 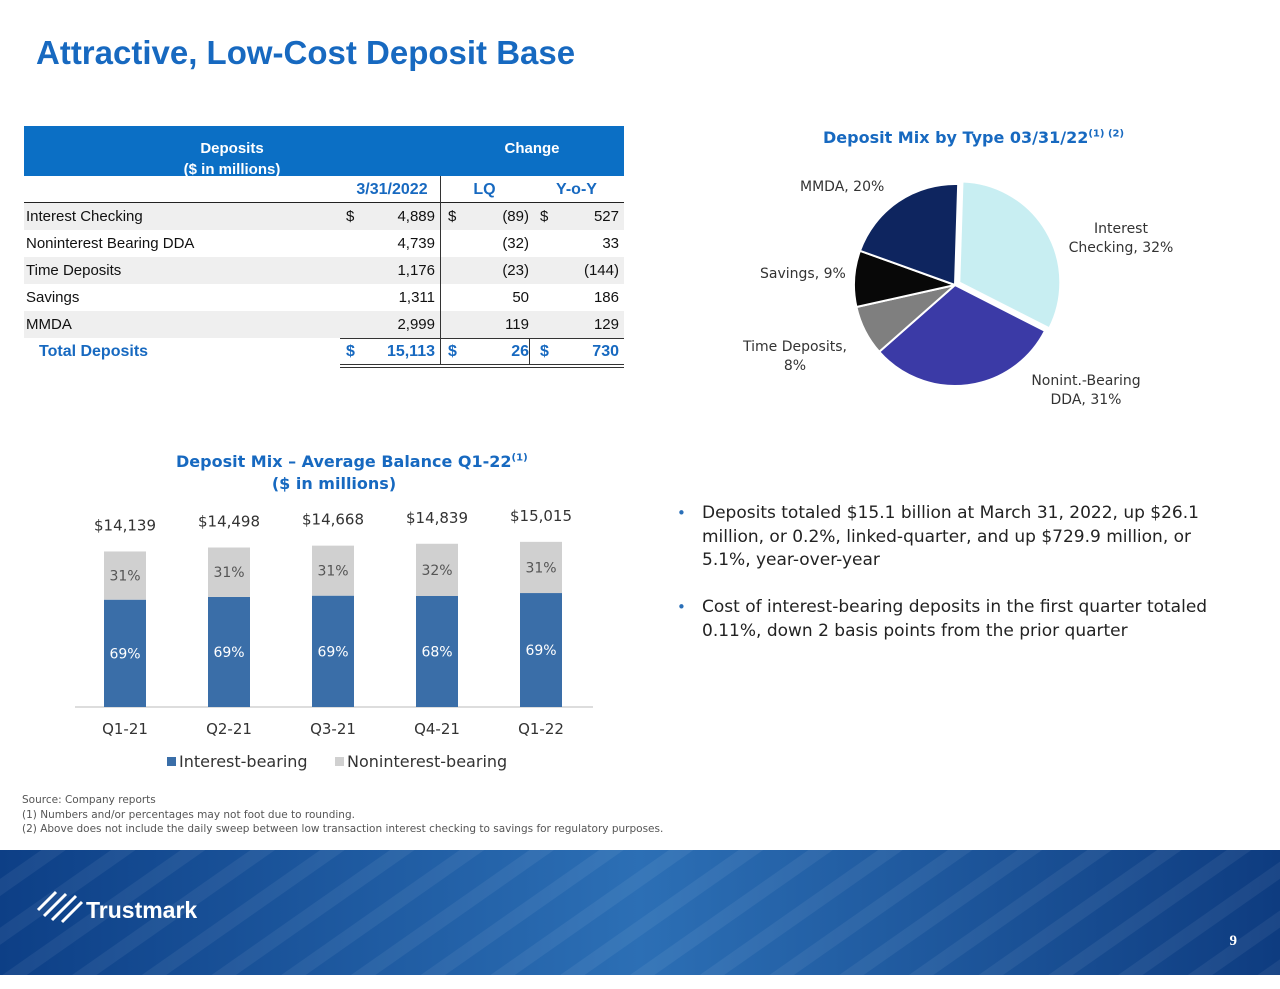 What do you see at coordinates (605, 351) in the screenshot?
I see `total-cell: 730` at bounding box center [605, 351].